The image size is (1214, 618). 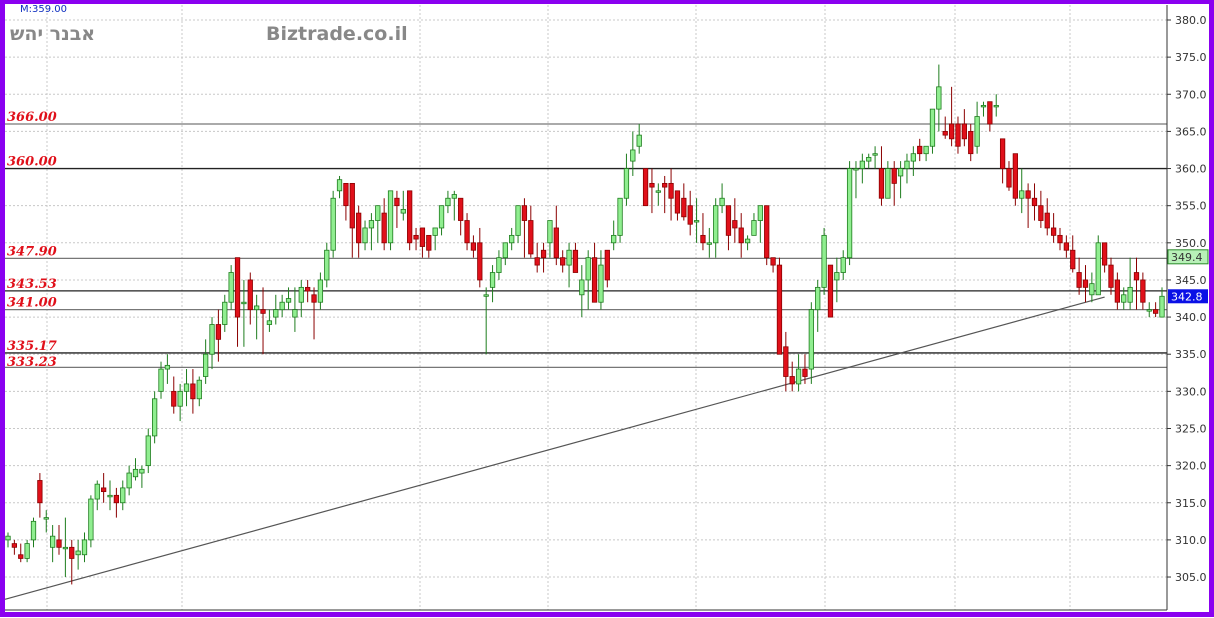 I want to click on level-label: 366.00, so click(x=32, y=117).